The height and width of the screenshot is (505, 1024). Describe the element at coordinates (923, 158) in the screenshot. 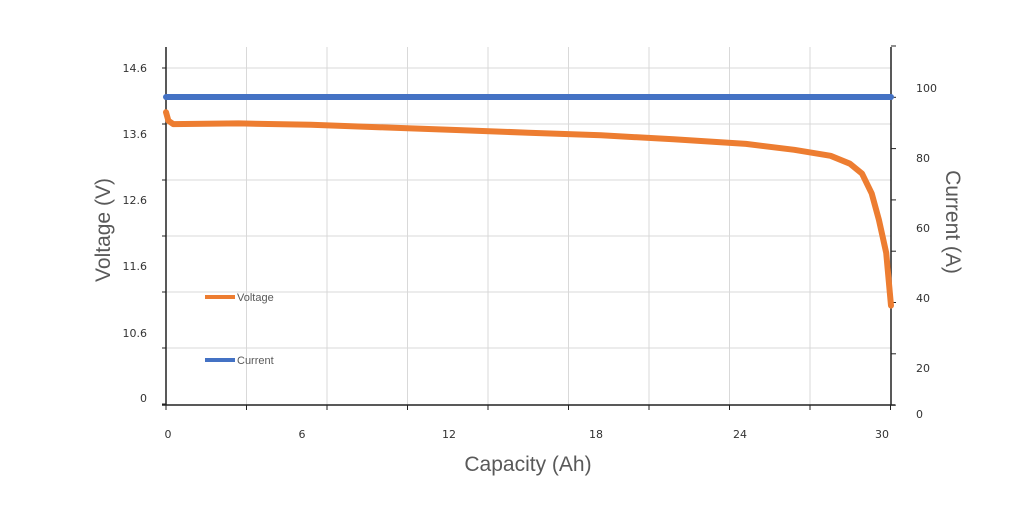

I see `y2-tick-label: 80` at that location.